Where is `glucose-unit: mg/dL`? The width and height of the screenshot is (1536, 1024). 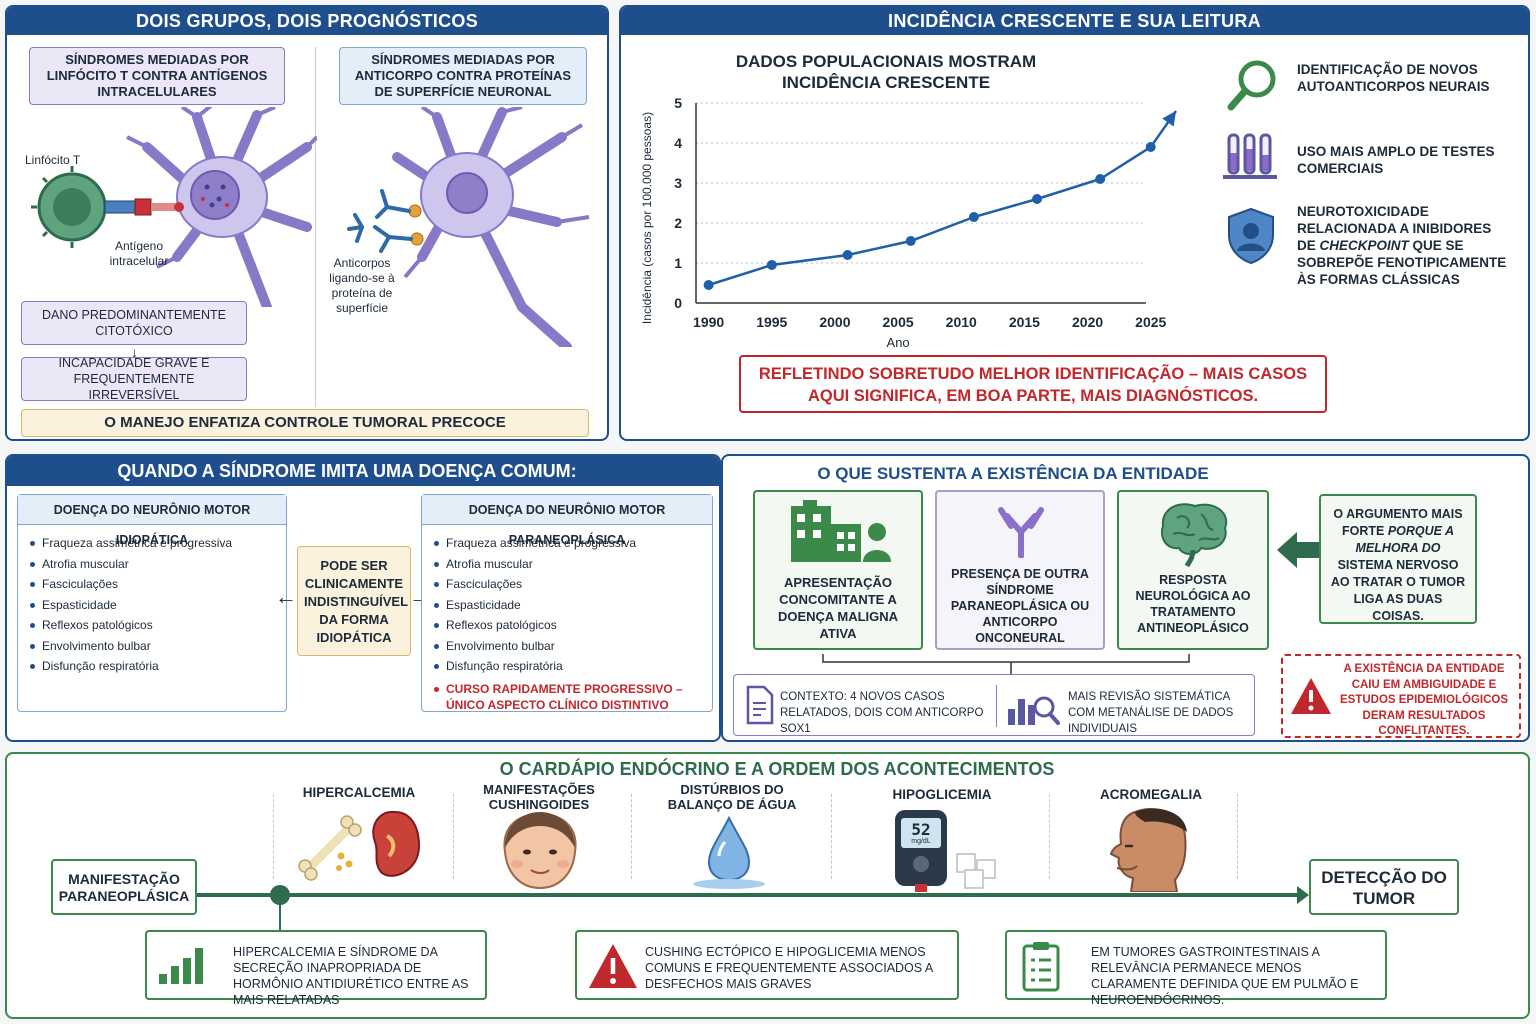
glucose-unit: mg/dL is located at coordinates (921, 841).